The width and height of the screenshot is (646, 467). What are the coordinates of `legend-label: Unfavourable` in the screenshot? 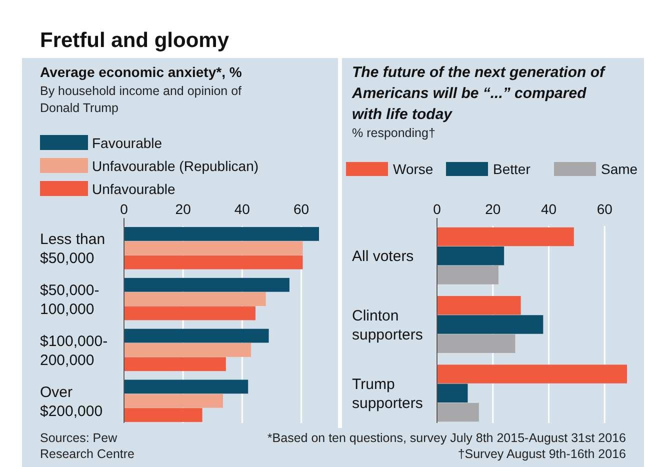 It's located at (134, 189).